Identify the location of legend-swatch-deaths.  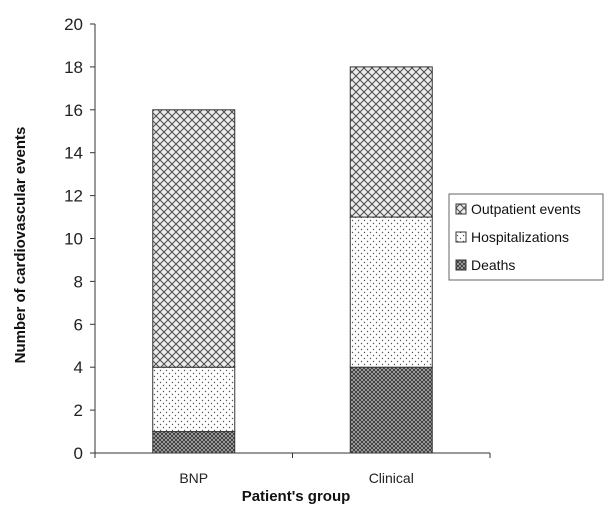
(461, 265).